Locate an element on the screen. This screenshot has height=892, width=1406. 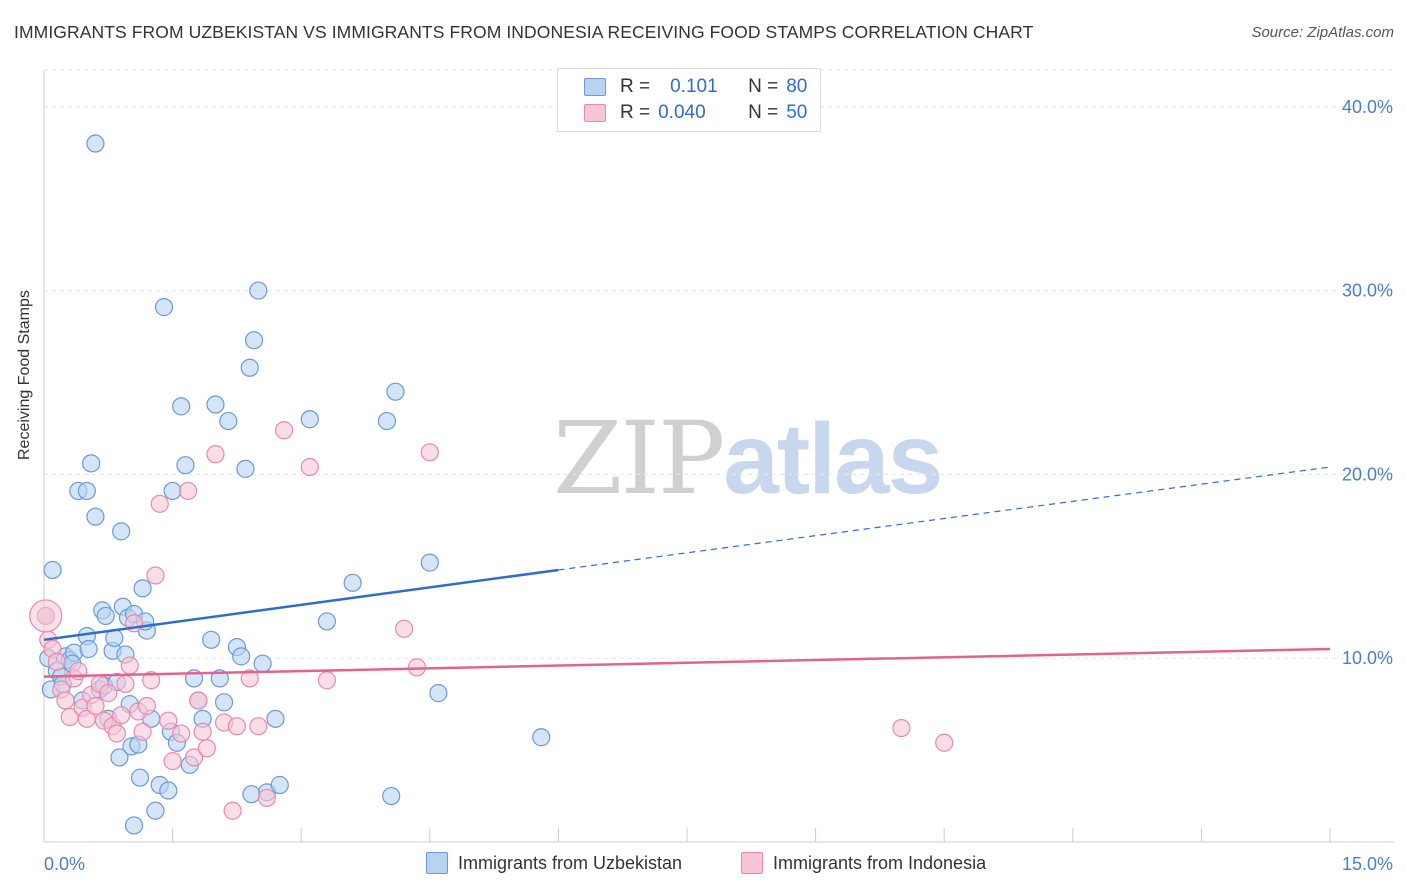
watermark: ZIPatlas is located at coordinates (748, 458).